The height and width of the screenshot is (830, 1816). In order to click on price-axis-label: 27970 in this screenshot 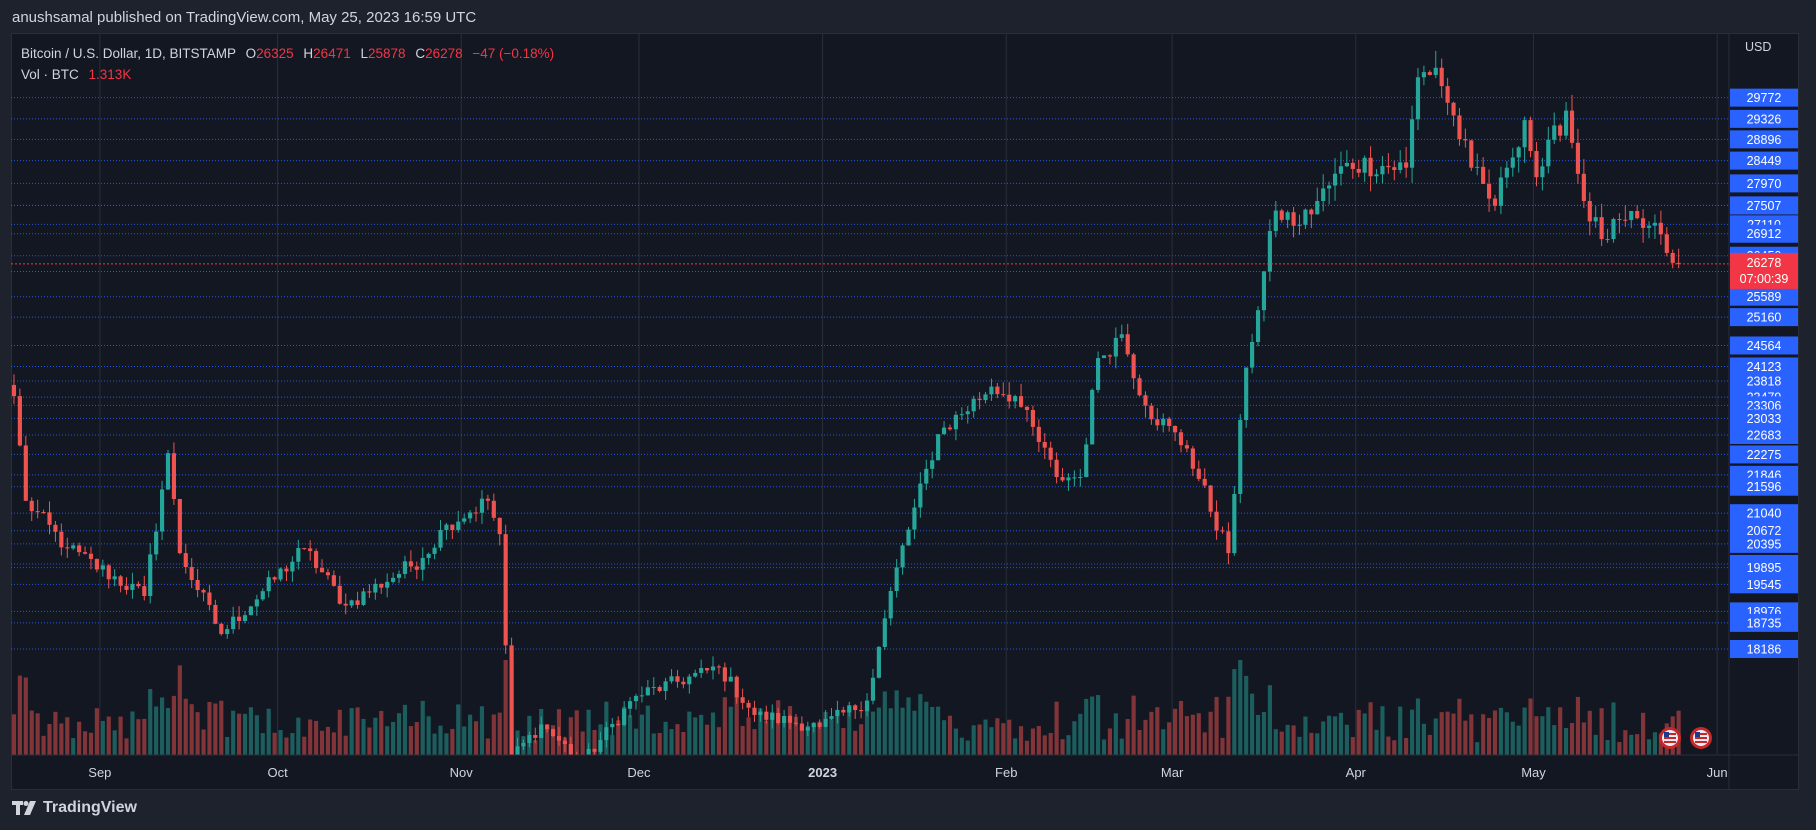, I will do `click(1764, 183)`.